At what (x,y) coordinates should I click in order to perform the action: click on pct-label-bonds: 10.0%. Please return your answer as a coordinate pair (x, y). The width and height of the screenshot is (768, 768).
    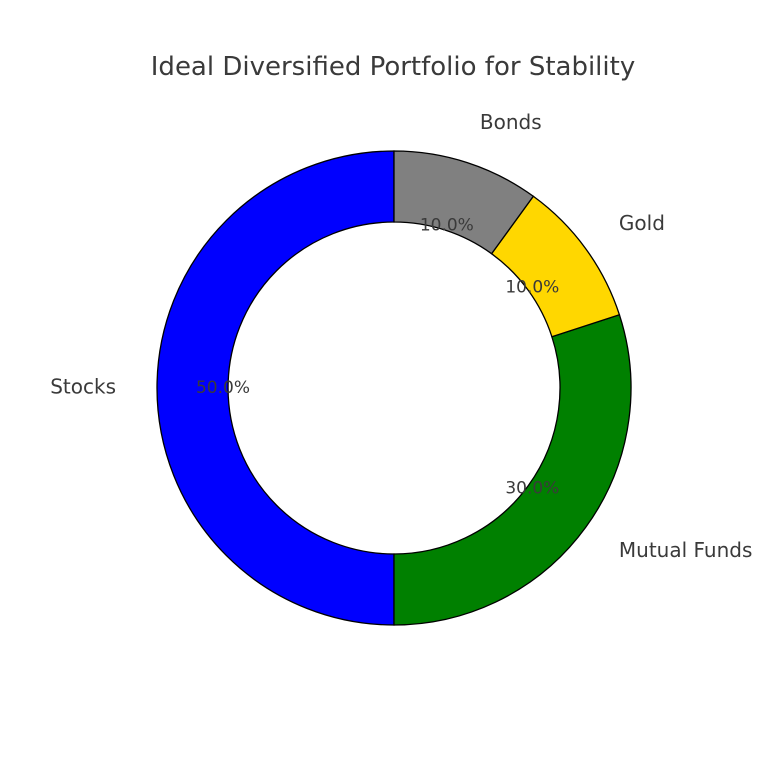
    Looking at the image, I should click on (447, 225).